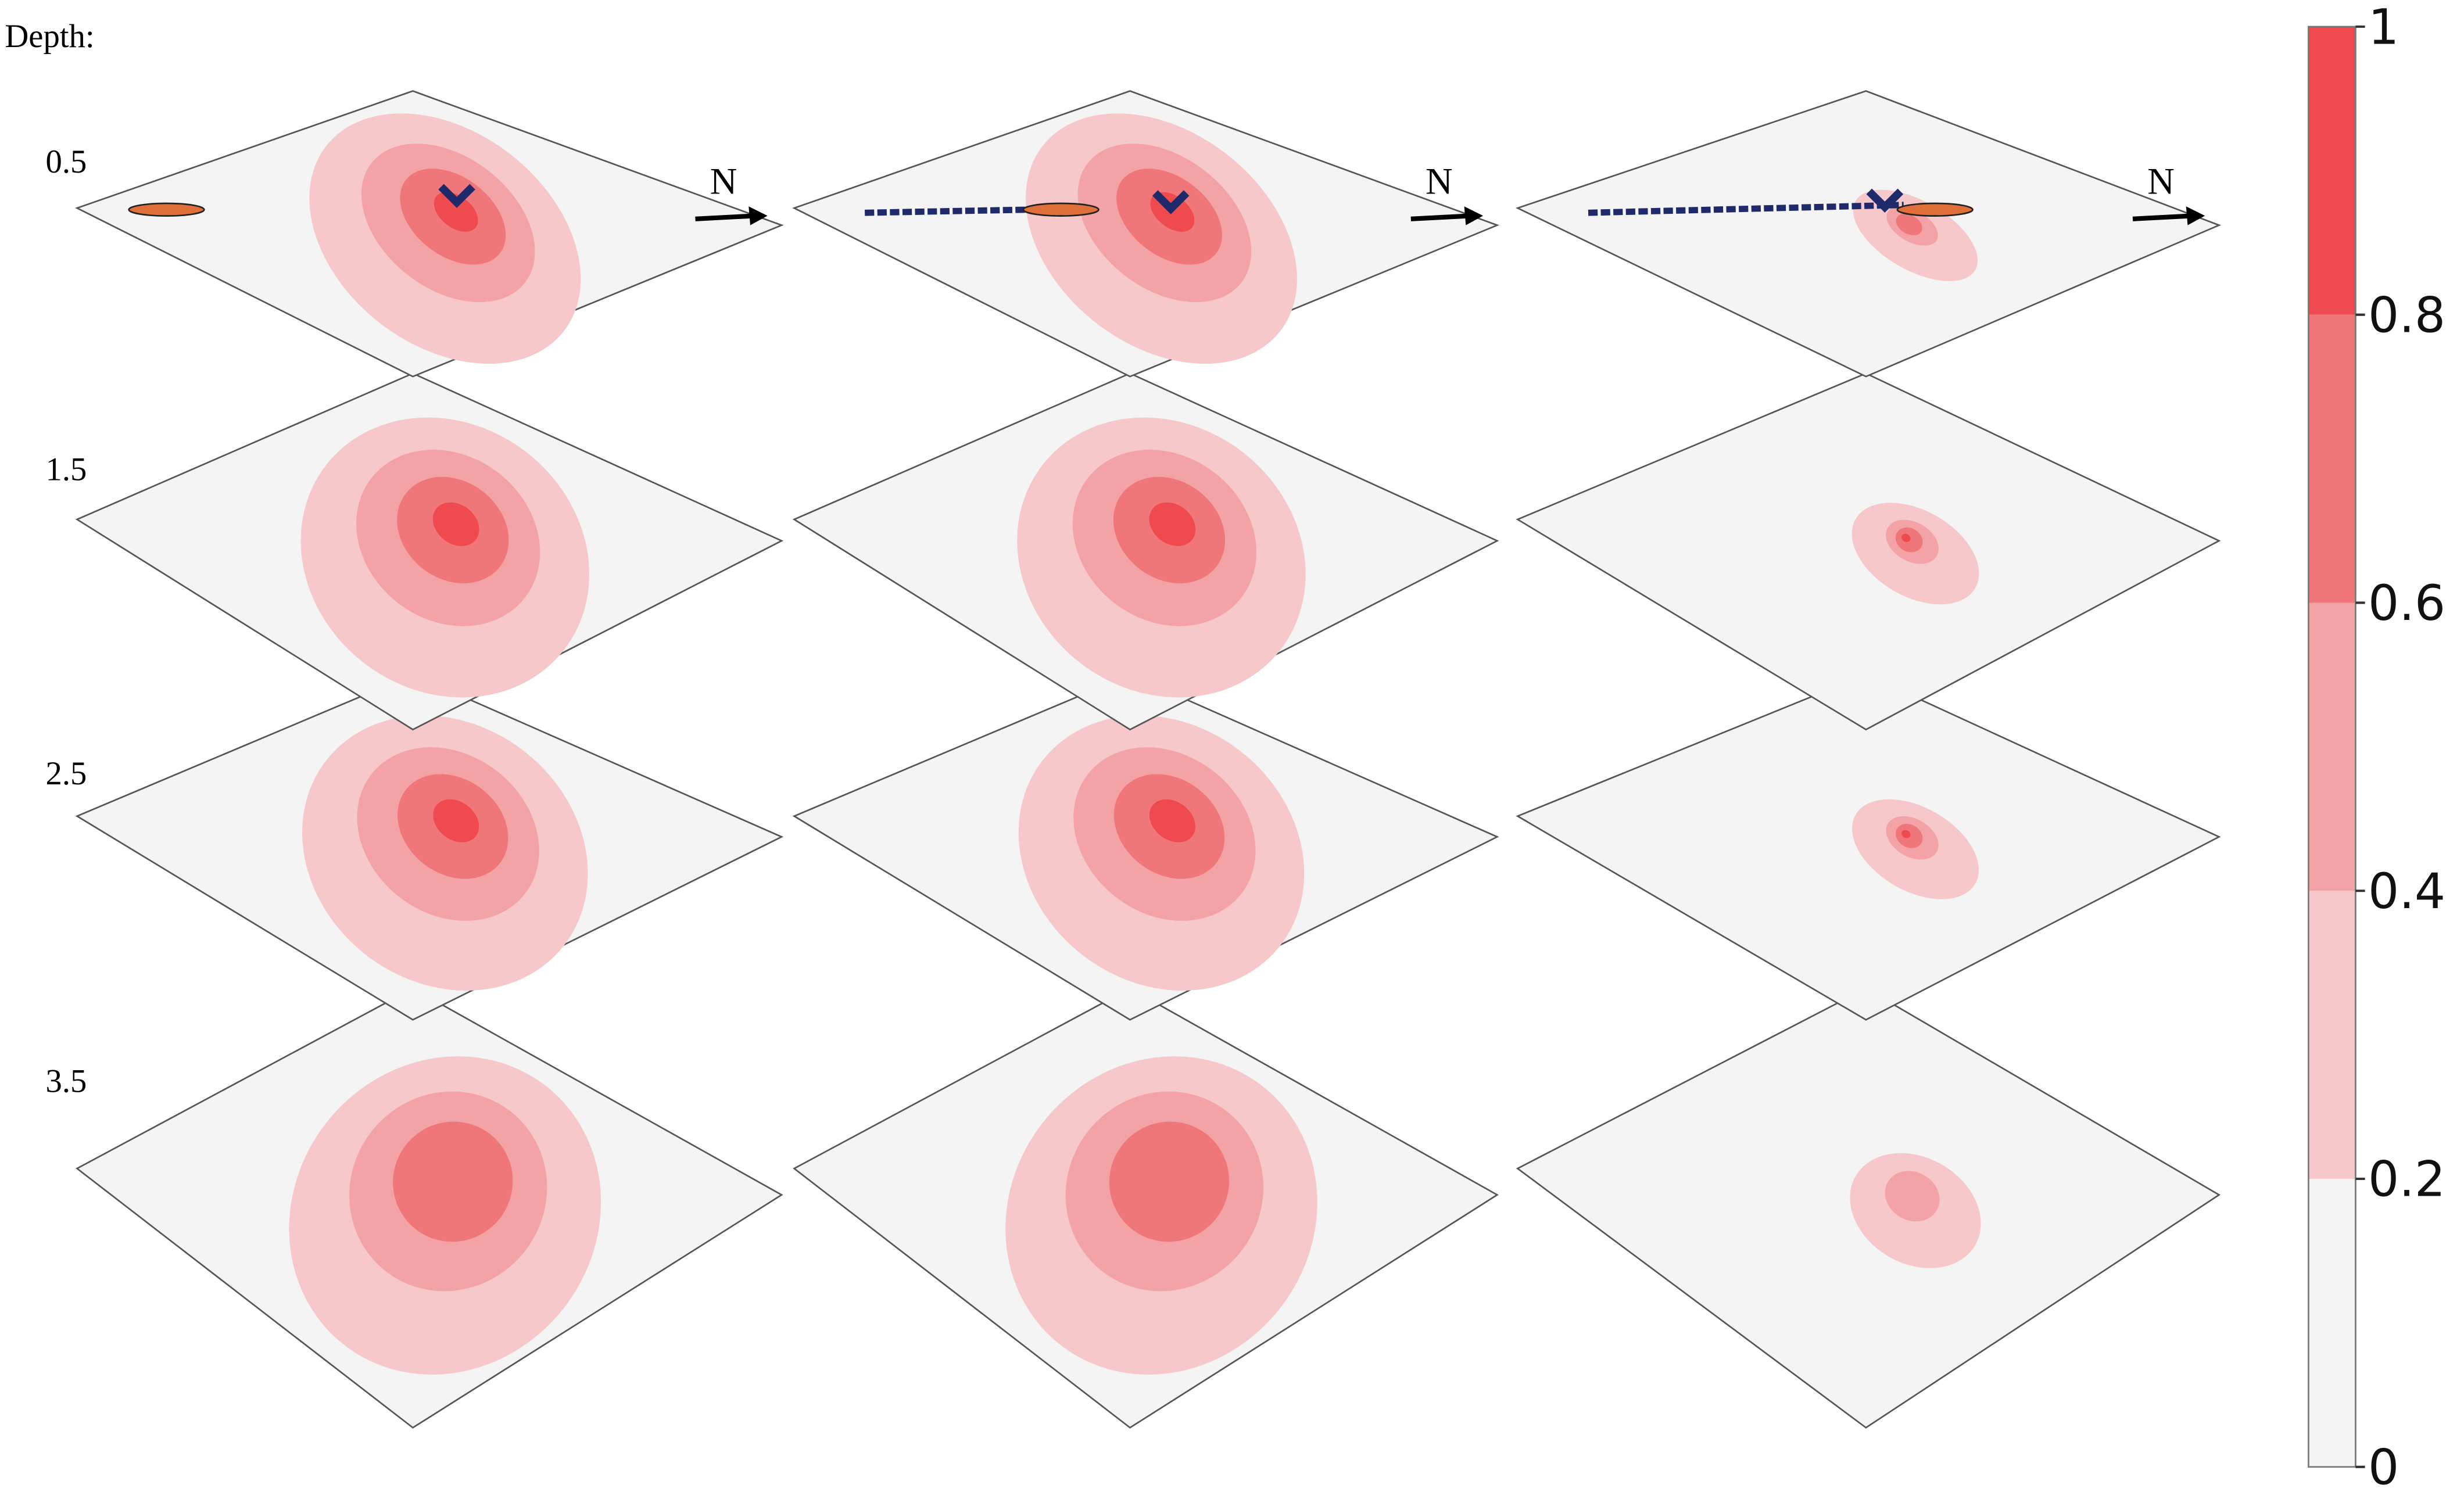 Image resolution: width=2464 pixels, height=1492 pixels. Describe the element at coordinates (66, 469) in the screenshot. I see `depth-value: 1.5` at that location.